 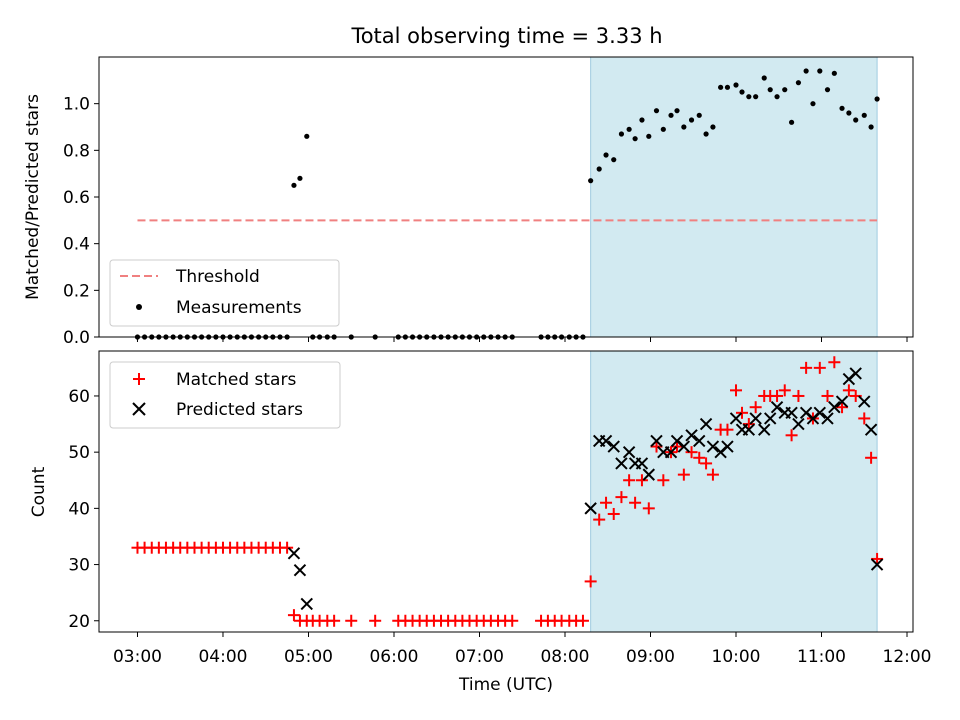 I want to click on x-tick-label: 06:00, so click(x=393, y=657).